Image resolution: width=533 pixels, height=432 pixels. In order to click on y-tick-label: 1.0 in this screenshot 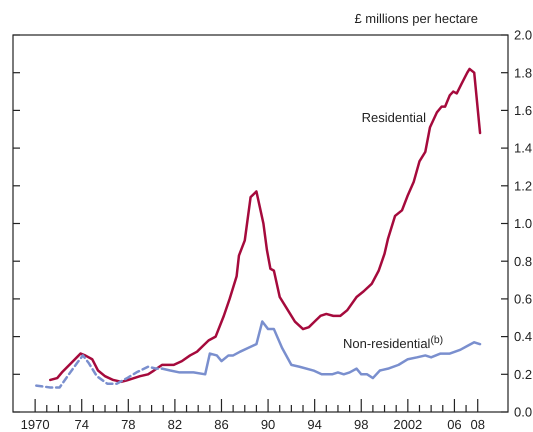, I will do `click(523, 224)`.